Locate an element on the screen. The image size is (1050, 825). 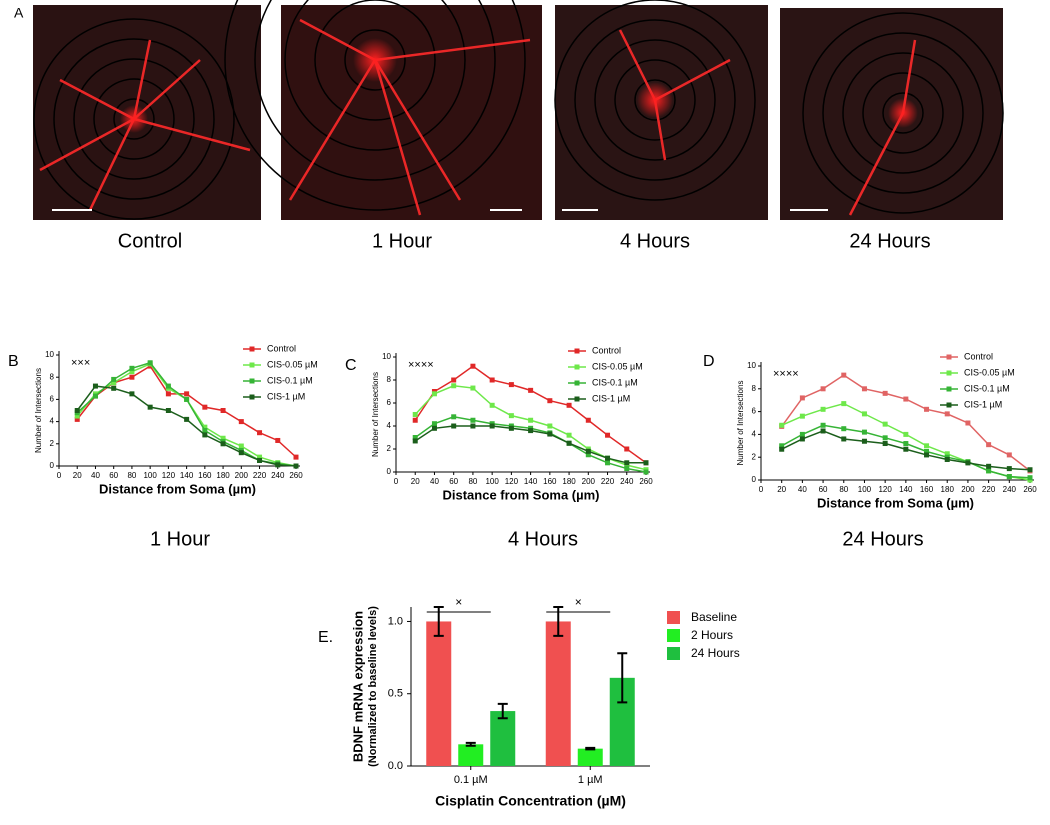
x-tick-label: 160 is located at coordinates (205, 475).